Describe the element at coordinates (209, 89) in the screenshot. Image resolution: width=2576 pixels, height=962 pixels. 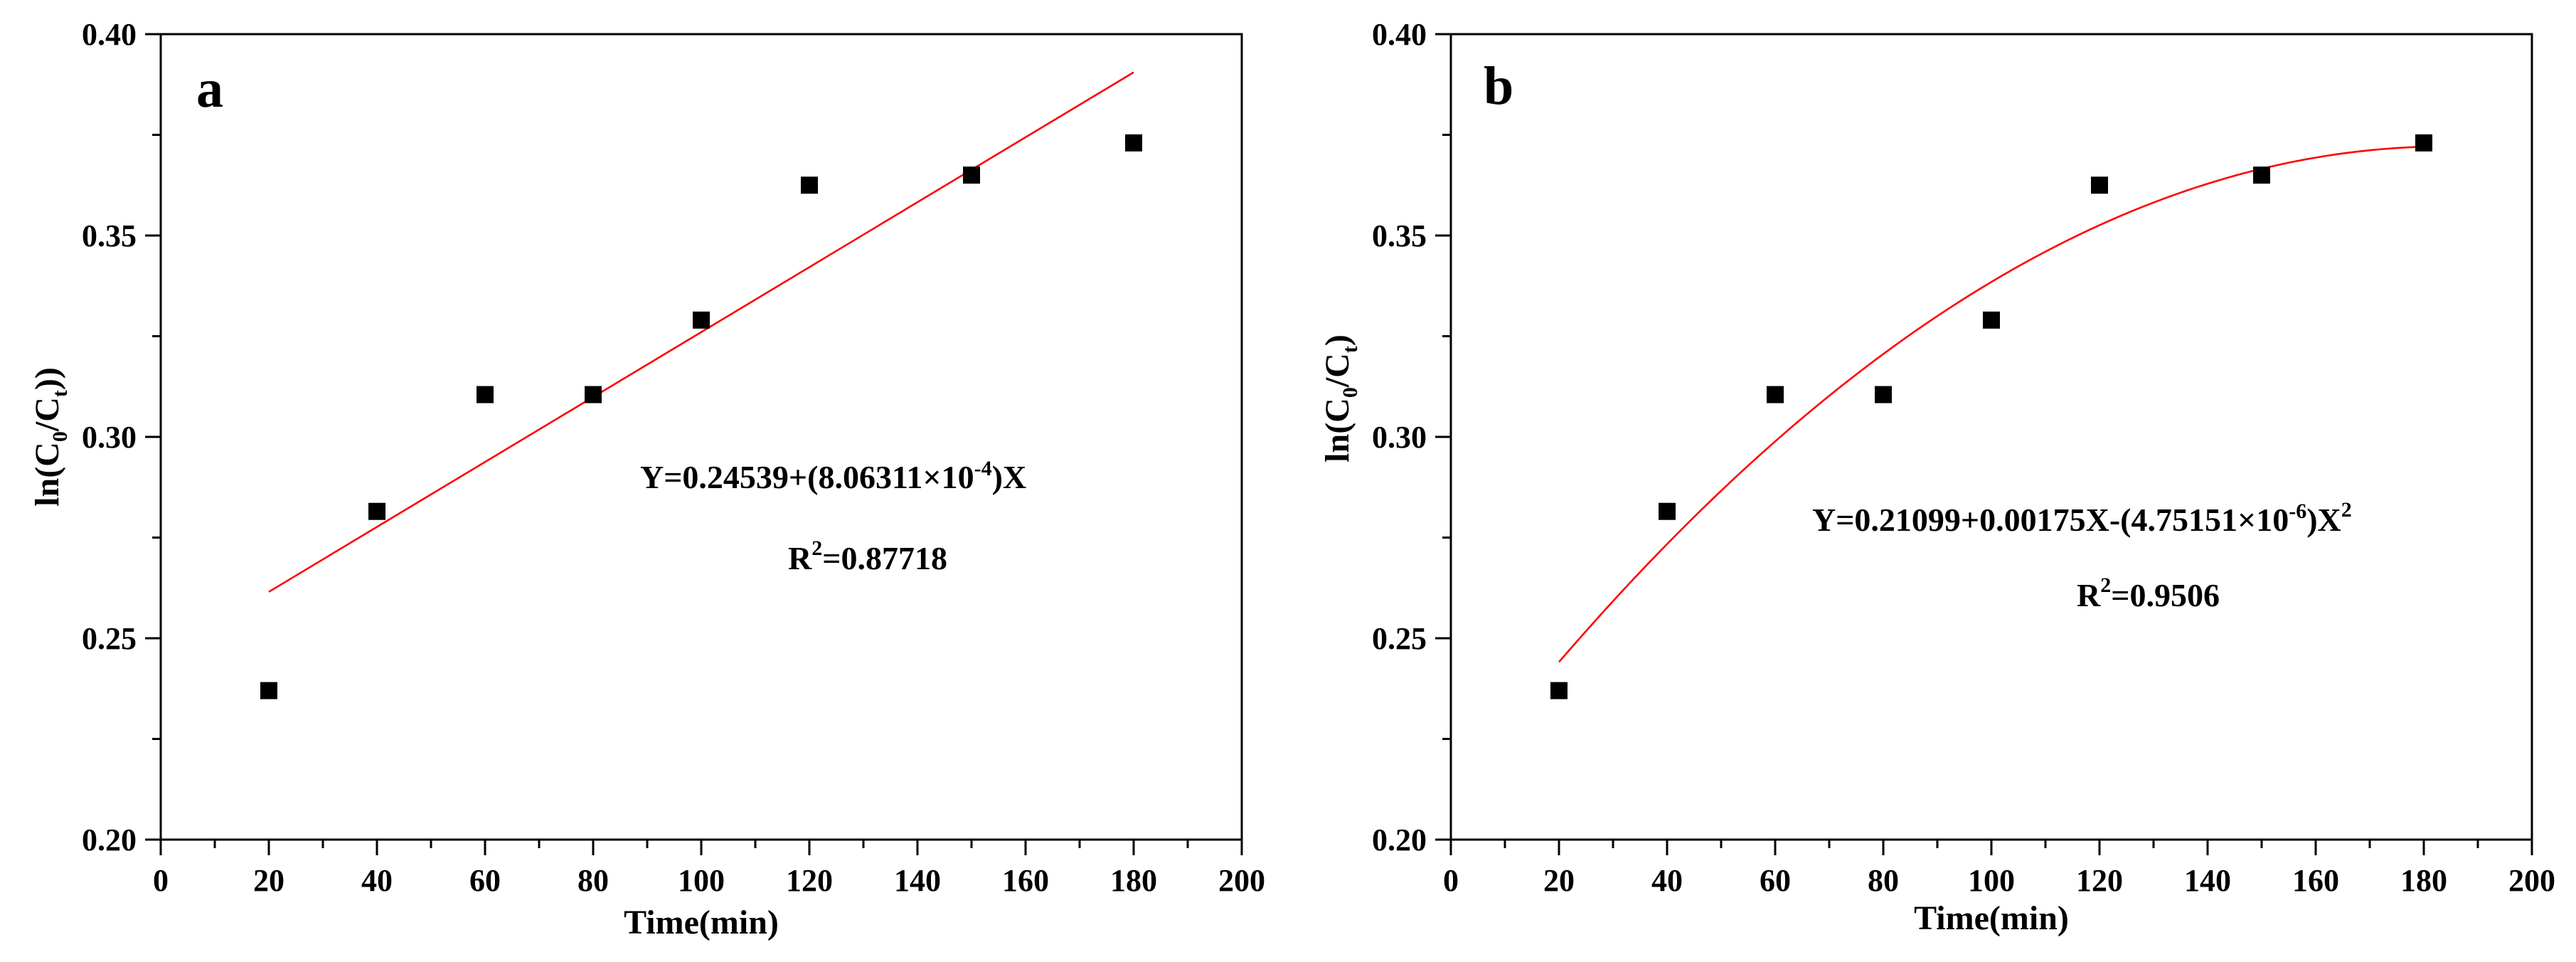
I see `panel-label: a` at that location.